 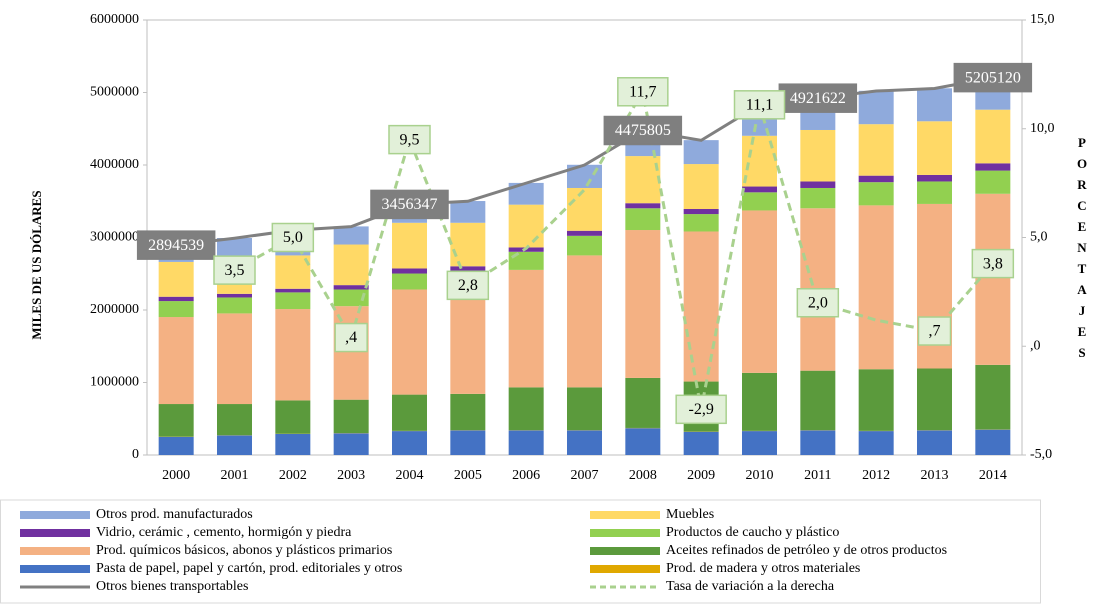 I want to click on legend-label: Otros prod. manufacturados, so click(x=174, y=514).